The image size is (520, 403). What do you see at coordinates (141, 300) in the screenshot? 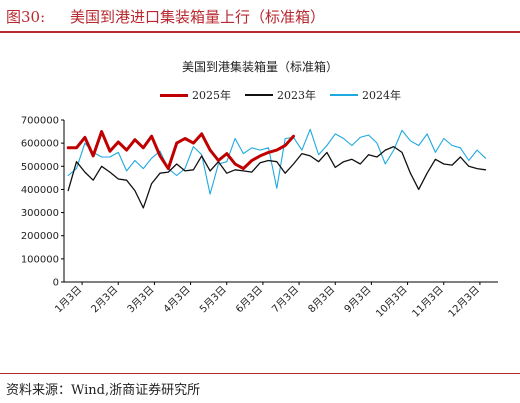
I see `x-tick-label: 3月3日` at bounding box center [141, 300].